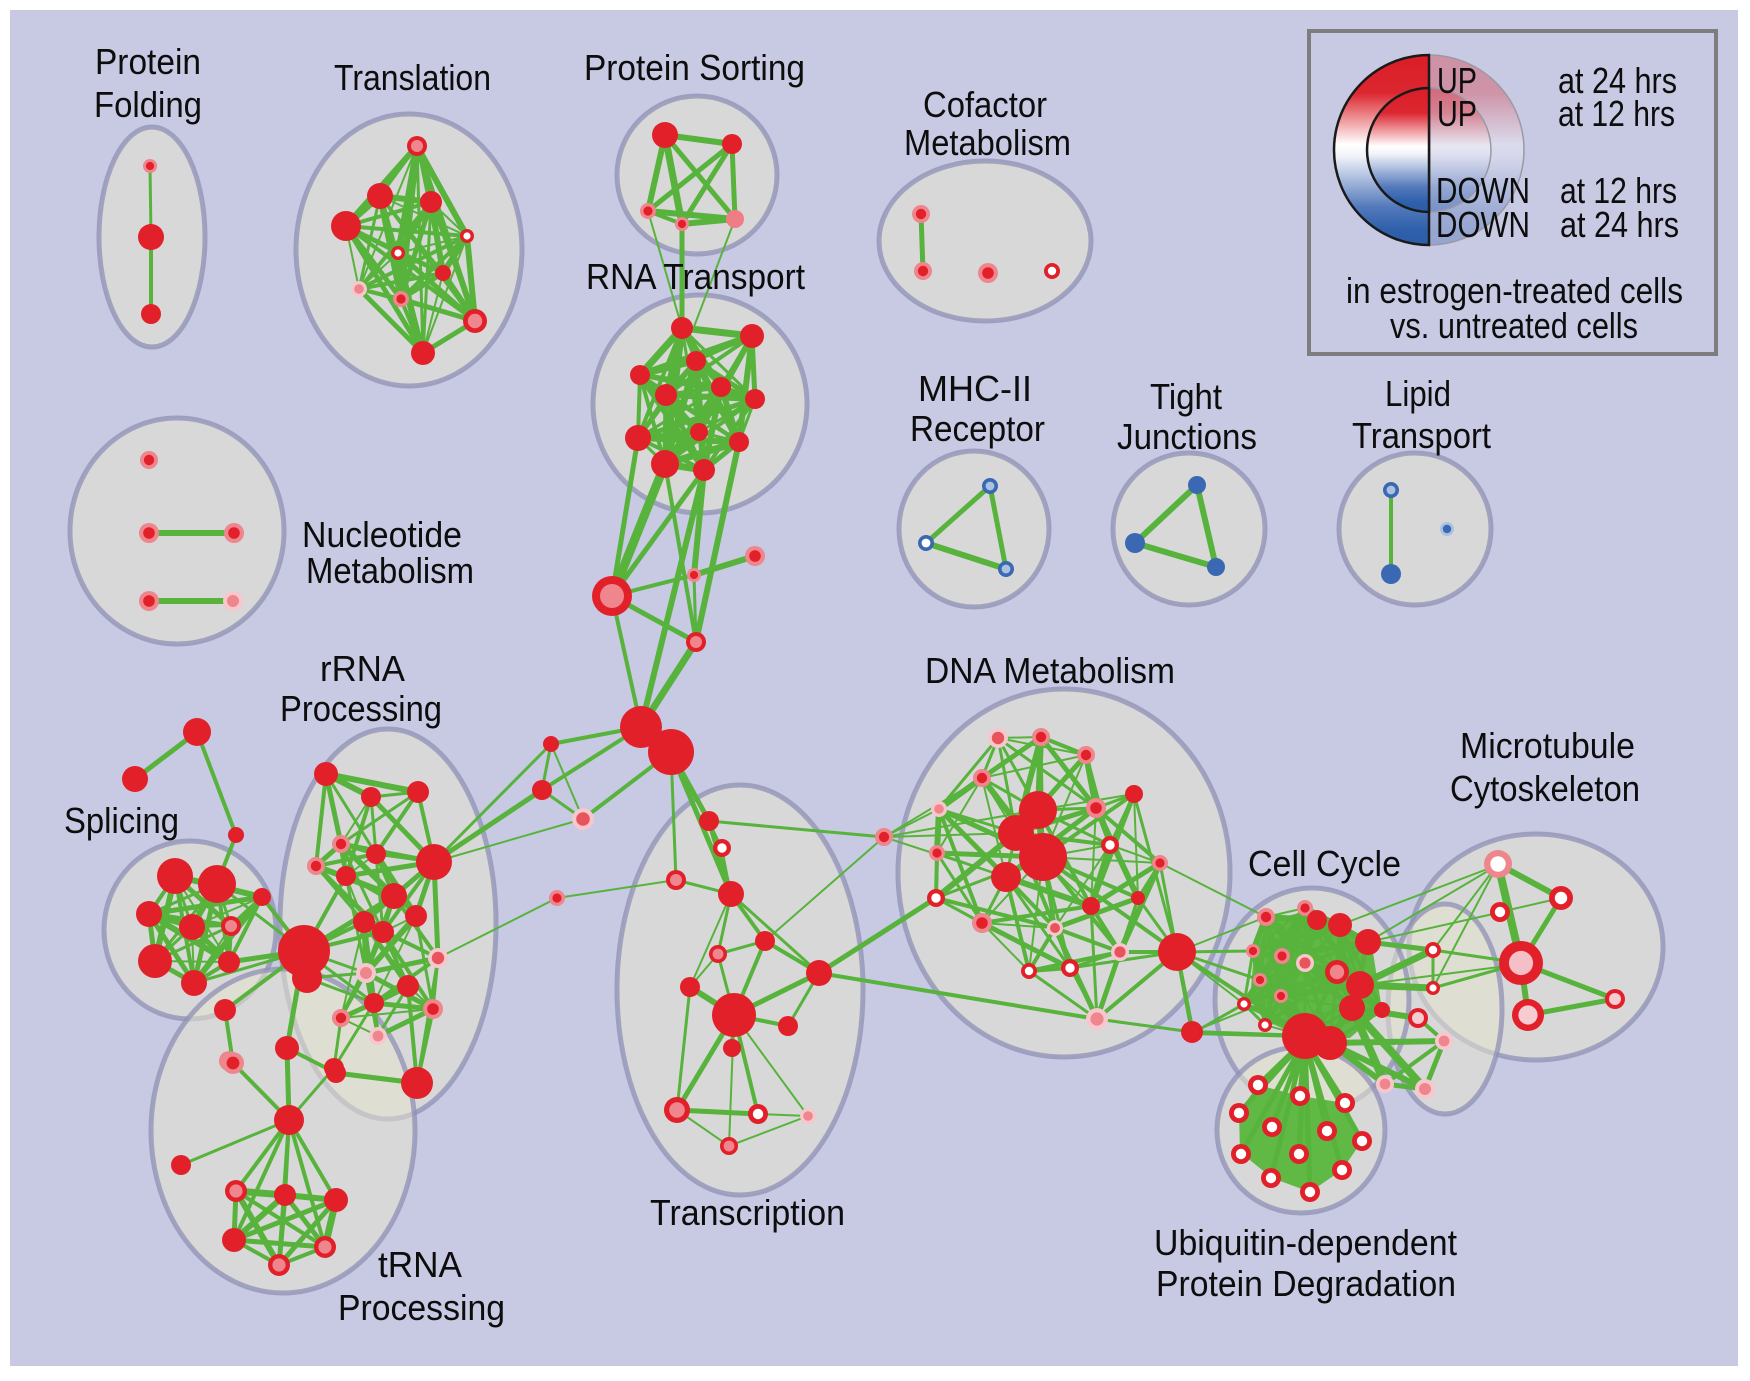 The height and width of the screenshot is (1381, 1750). I want to click on svg-text: MHC-II, so click(975, 388).